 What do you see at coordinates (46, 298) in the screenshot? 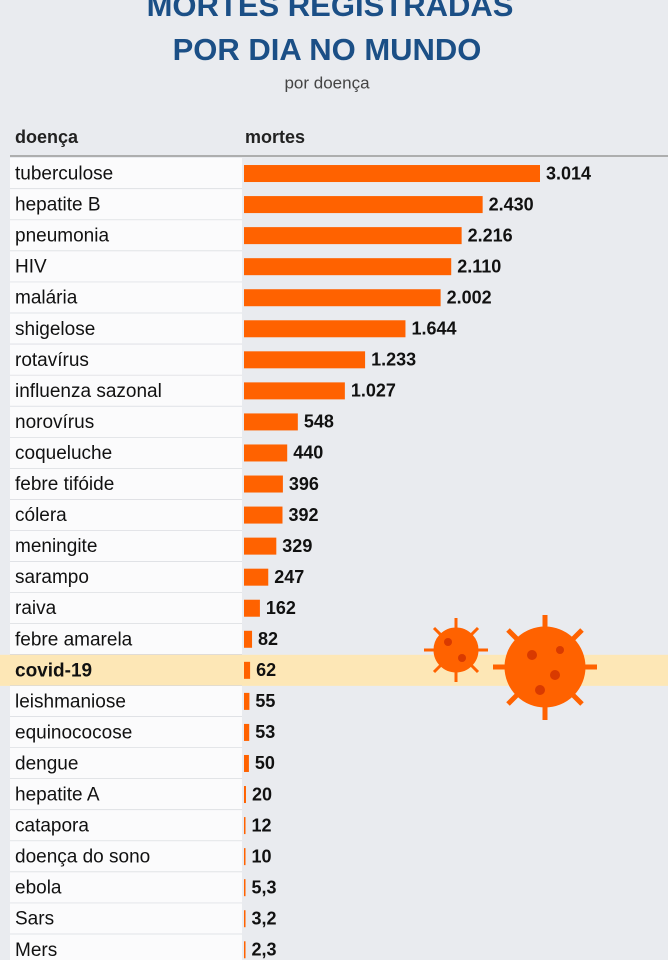
I see `category-label: malária` at bounding box center [46, 298].